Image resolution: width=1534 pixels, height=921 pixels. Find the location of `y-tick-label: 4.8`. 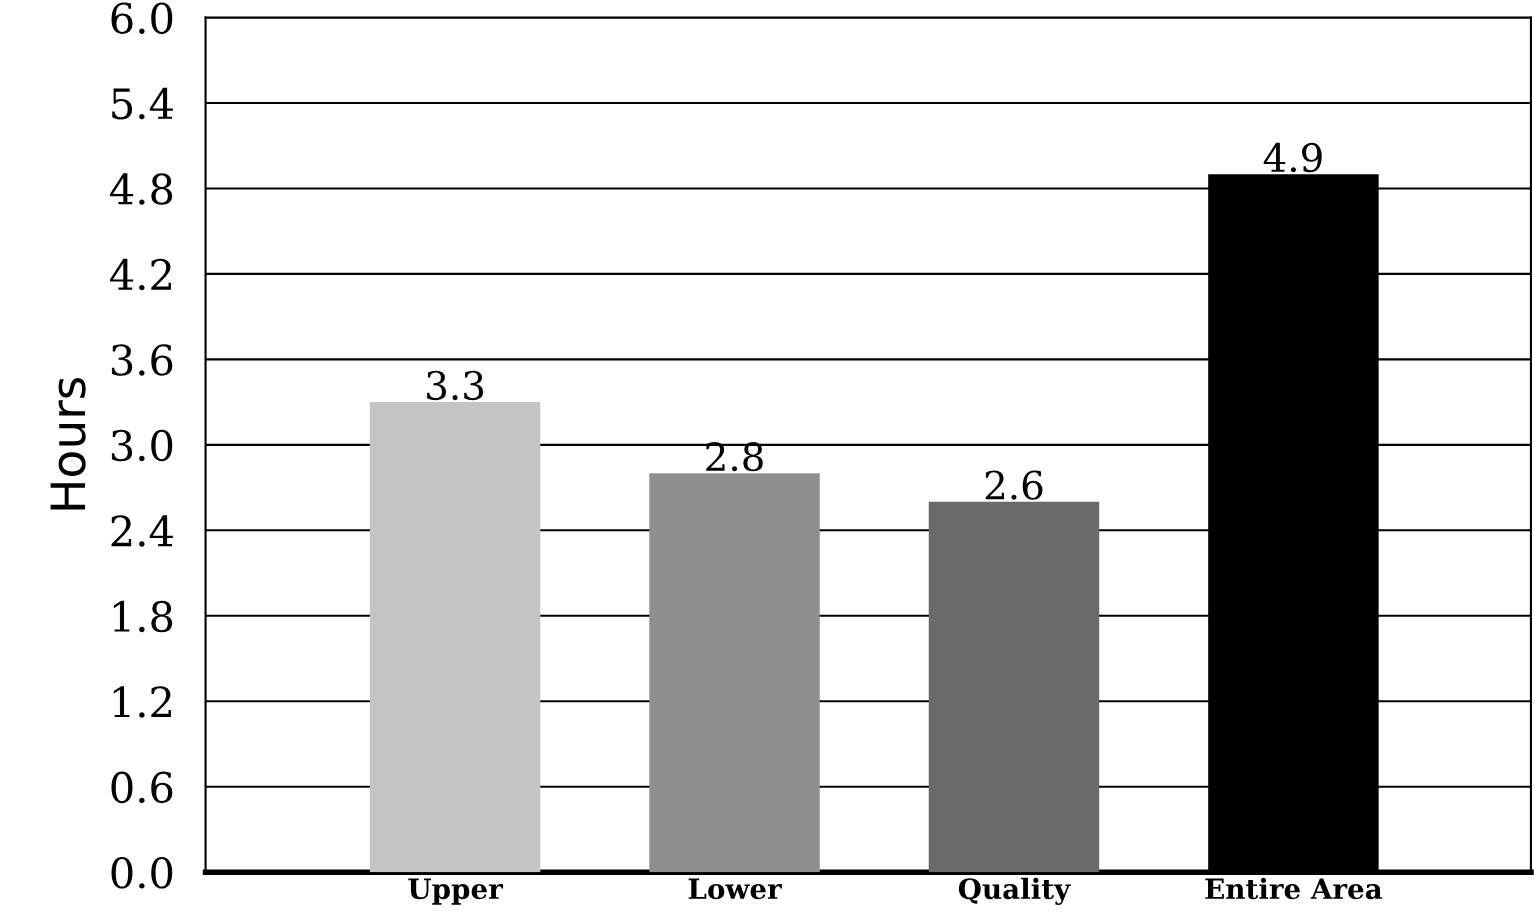

y-tick-label: 4.8 is located at coordinates (141, 189).